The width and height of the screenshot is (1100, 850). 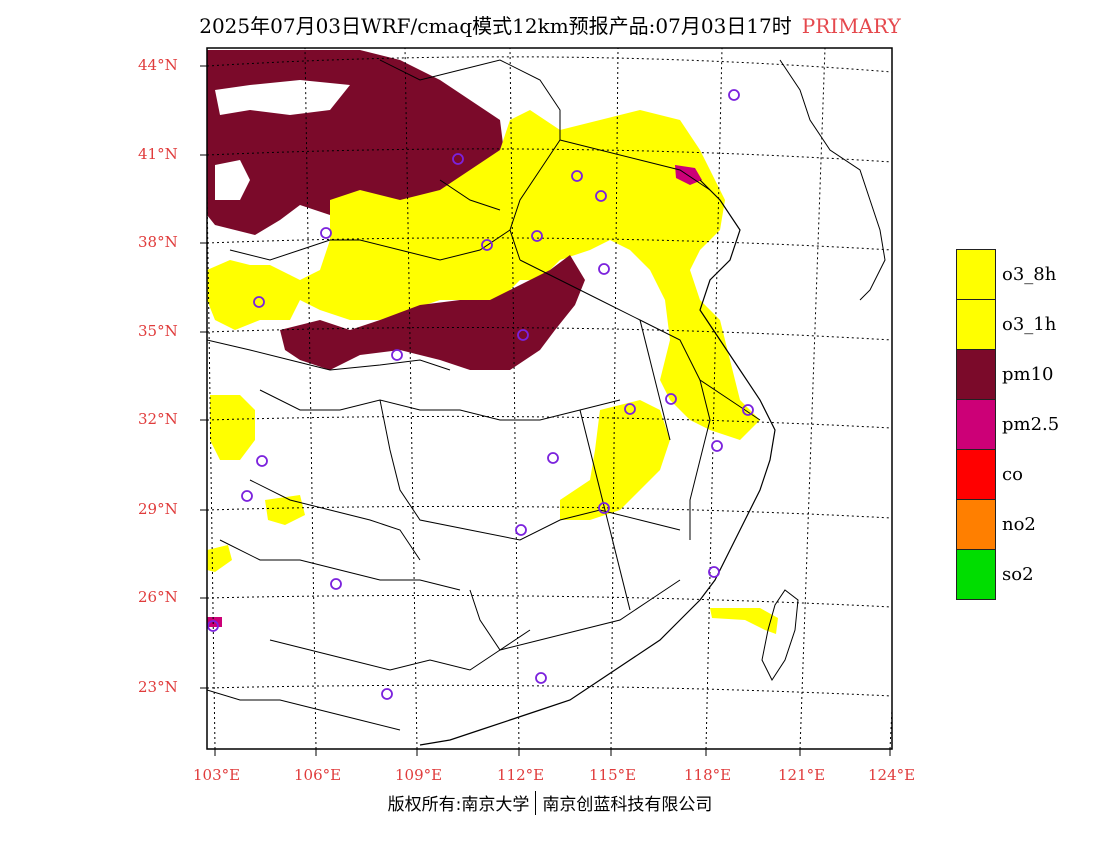 I want to click on legend-label: o3_8h, so click(x=1029, y=274).